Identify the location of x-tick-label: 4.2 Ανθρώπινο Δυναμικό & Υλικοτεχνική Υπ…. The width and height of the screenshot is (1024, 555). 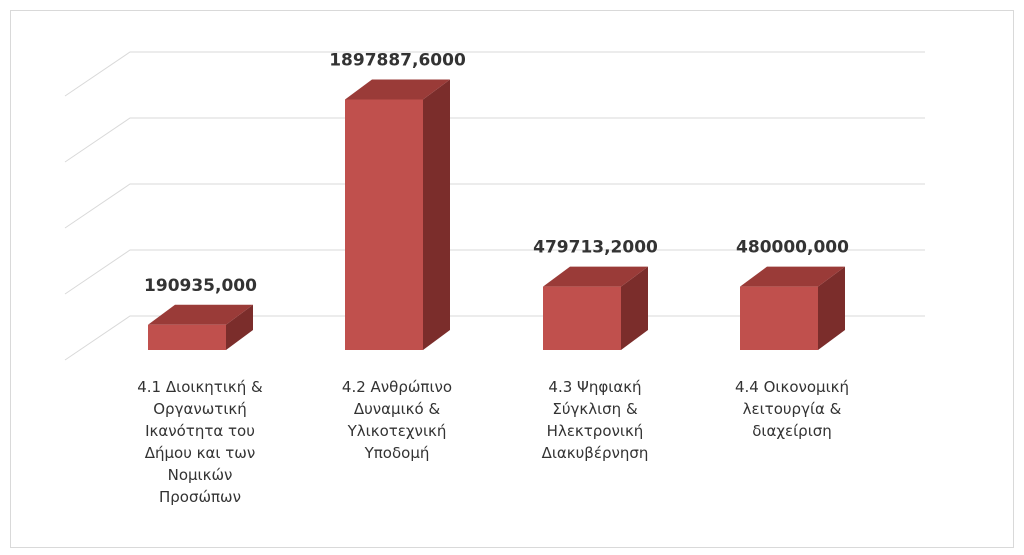
(397, 420).